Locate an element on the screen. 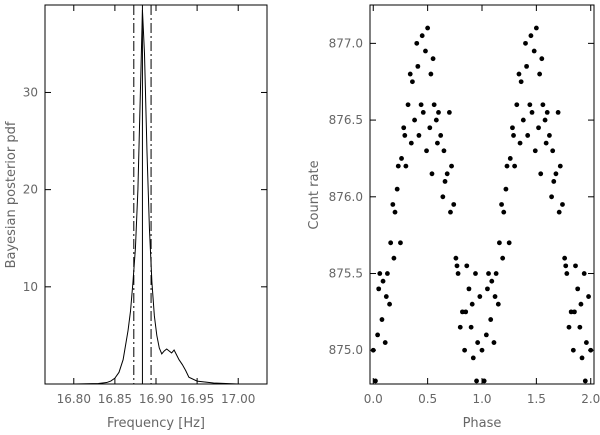 This screenshot has width=600, height=435. left-y-axis-label: Bayesian posterior pdf is located at coordinates (11, 194).